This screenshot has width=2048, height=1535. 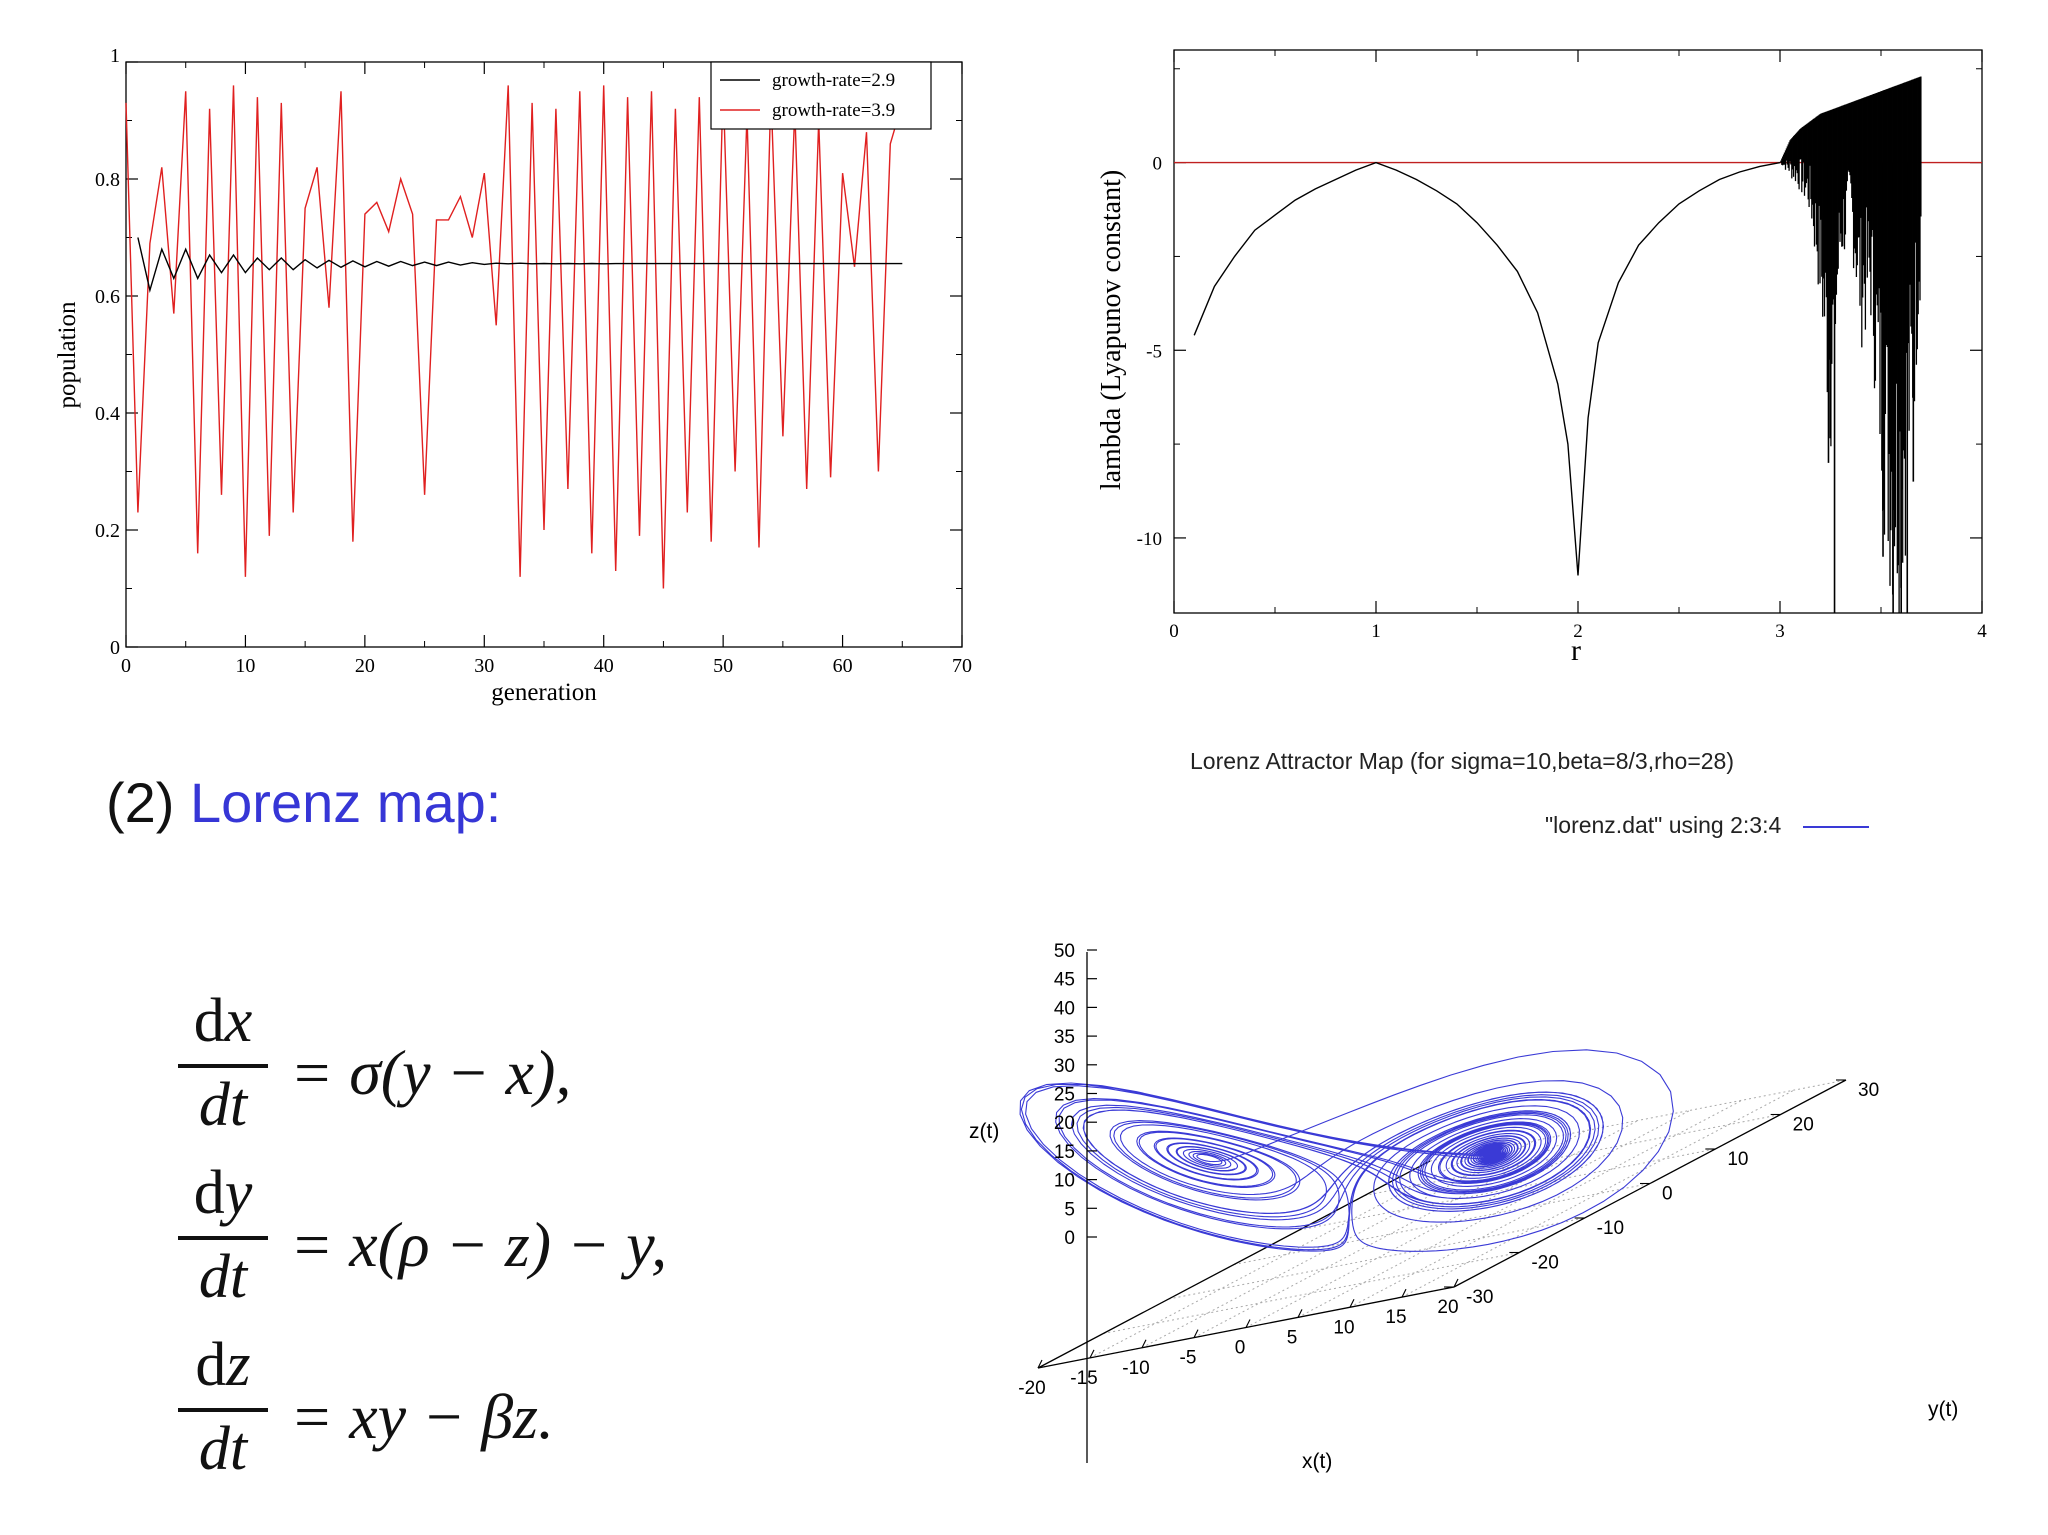 I want to click on z-tick-label: 40, so click(x=1064, y=1008).